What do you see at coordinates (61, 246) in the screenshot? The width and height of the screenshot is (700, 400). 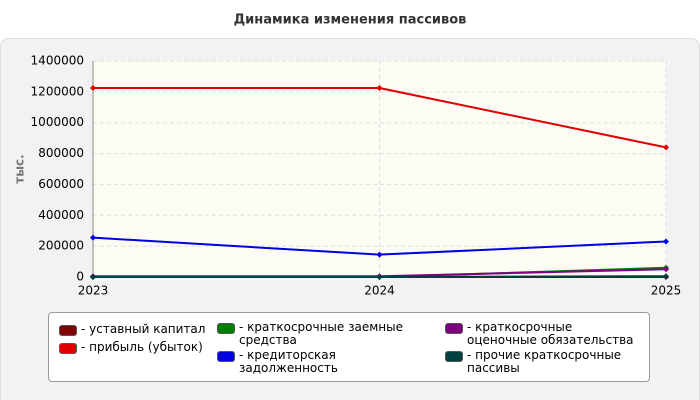 I see `y-tick-label: 200000` at bounding box center [61, 246].